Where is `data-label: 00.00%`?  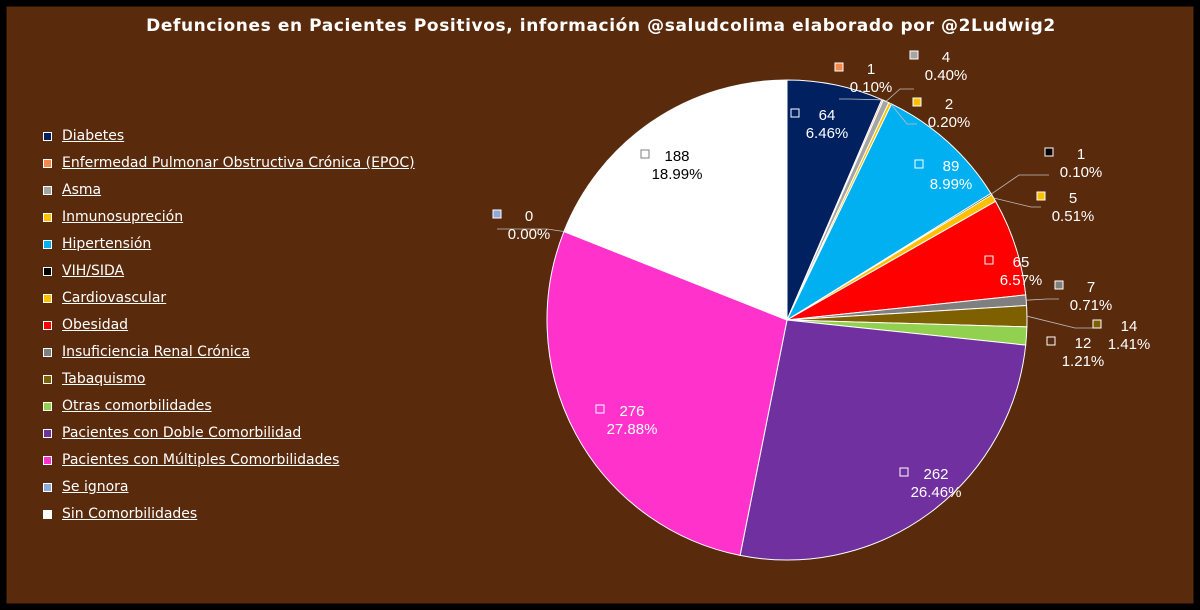
data-label: 00.00% is located at coordinates (521, 225).